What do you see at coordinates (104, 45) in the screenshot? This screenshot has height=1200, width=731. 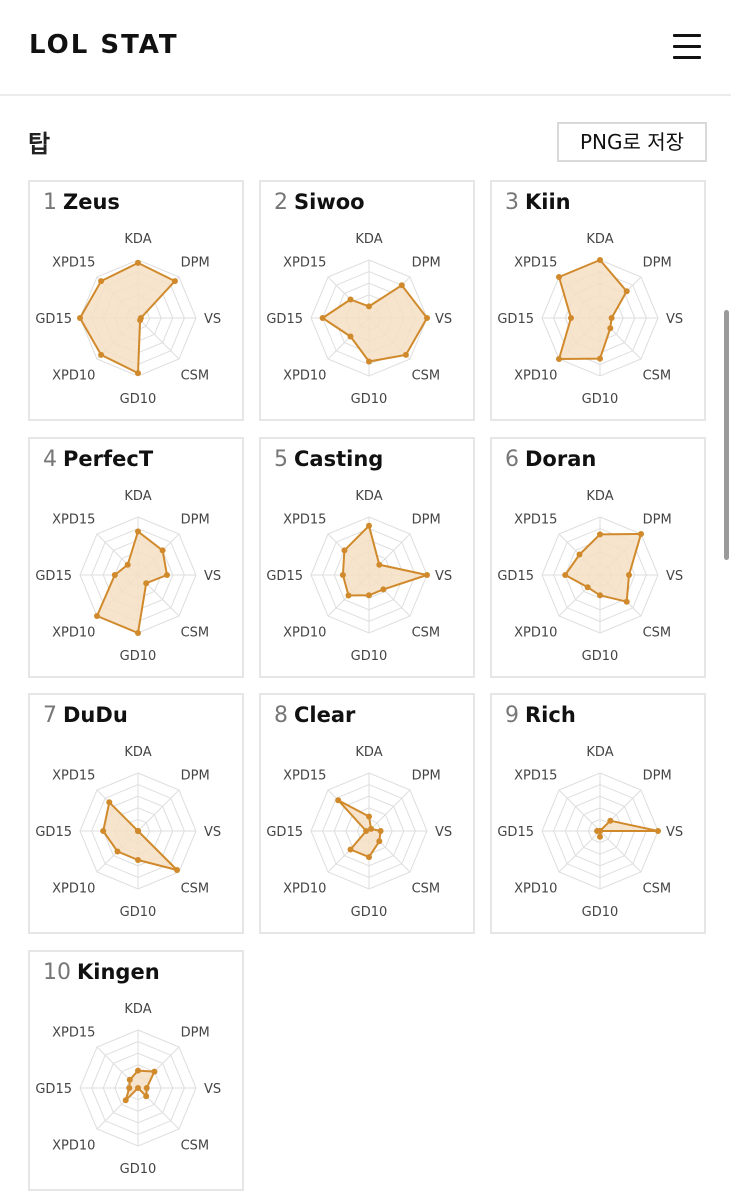 I see `app-logo: LOL STAT` at bounding box center [104, 45].